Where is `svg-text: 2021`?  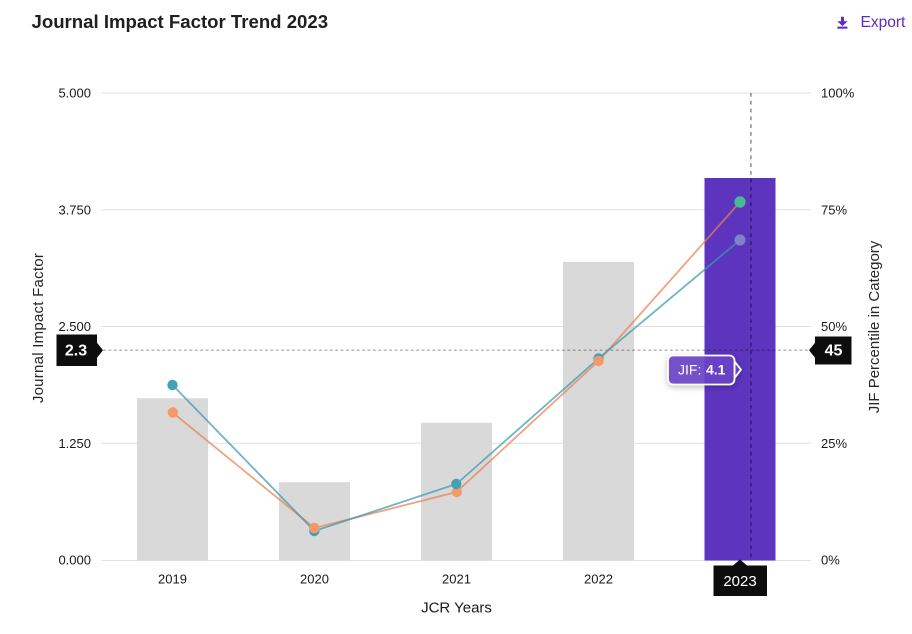 svg-text: 2021 is located at coordinates (456, 579).